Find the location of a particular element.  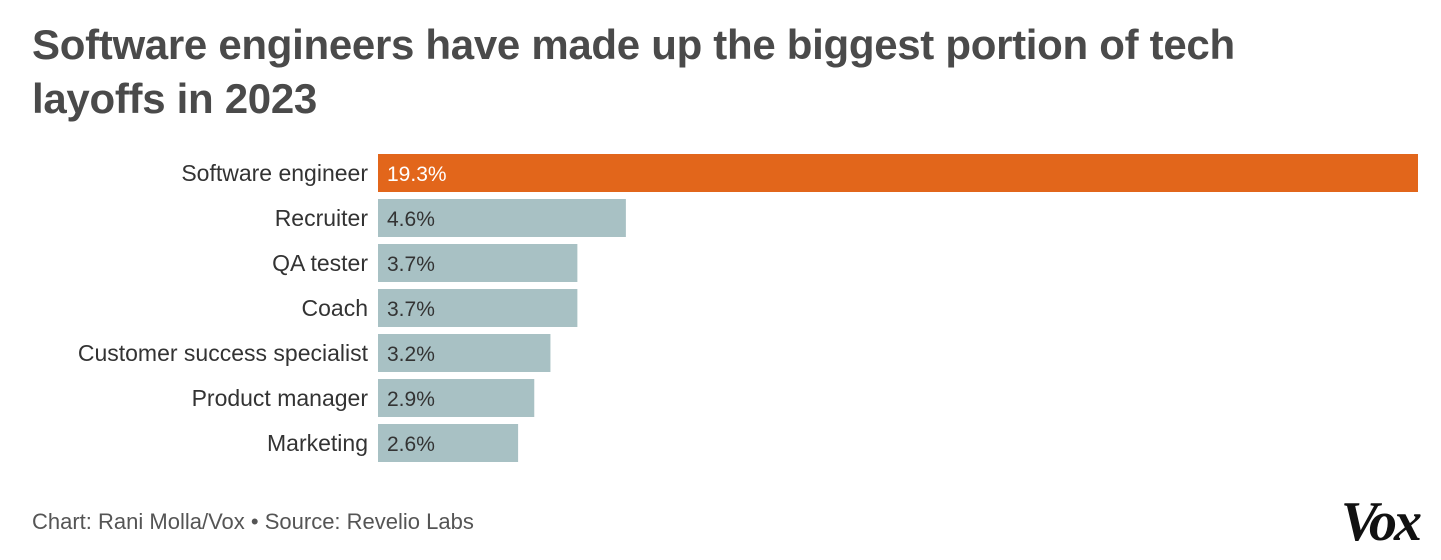

value-label-marketing: 2.6% is located at coordinates (411, 444).